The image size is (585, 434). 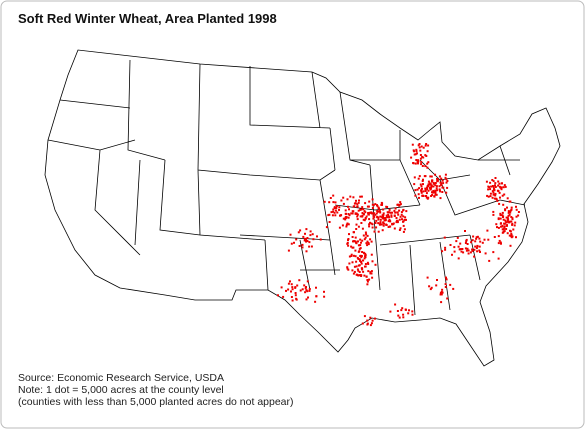 What do you see at coordinates (121, 378) in the screenshot?
I see `source-note: Source: Economic Research Service, USDA` at bounding box center [121, 378].